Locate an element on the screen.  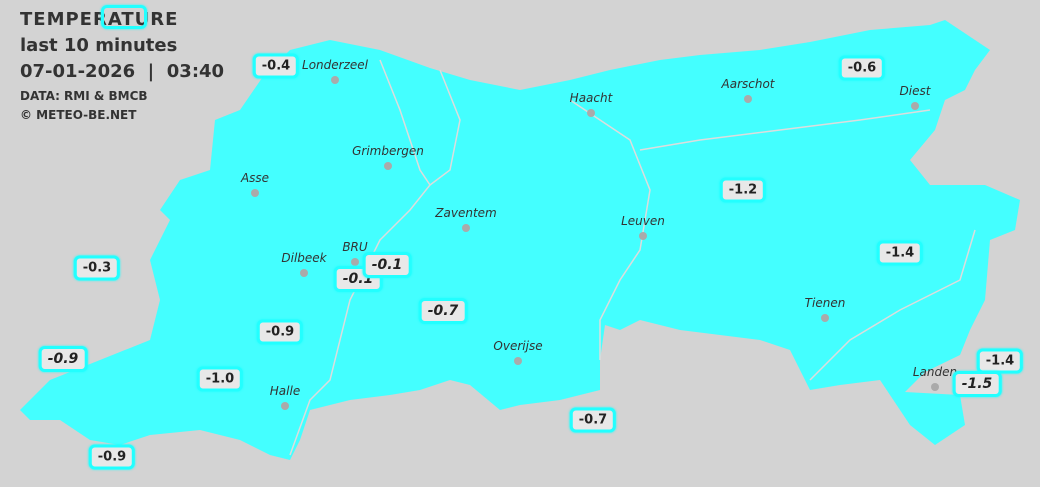
copyright: © METEO-BE.NET is located at coordinates (78, 115).